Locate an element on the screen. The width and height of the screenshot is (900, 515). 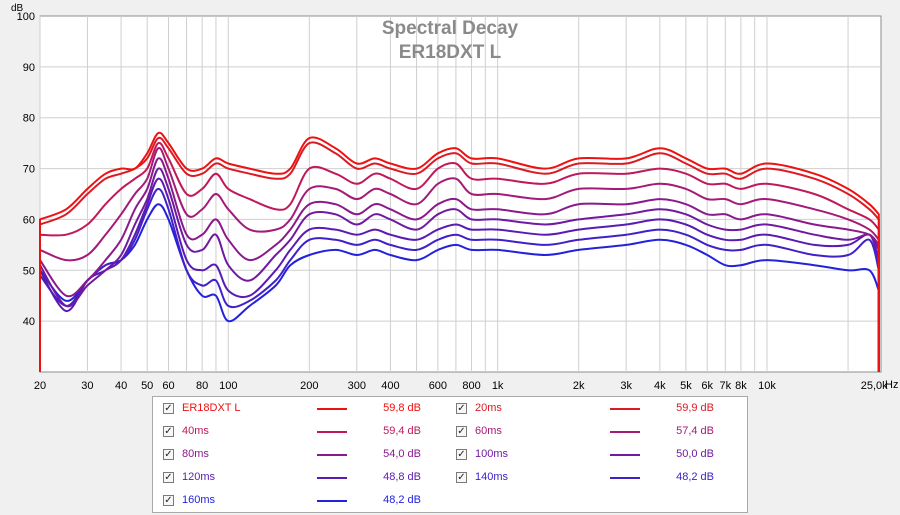
chart-subtitle: ER18DXT L is located at coordinates (450, 52).